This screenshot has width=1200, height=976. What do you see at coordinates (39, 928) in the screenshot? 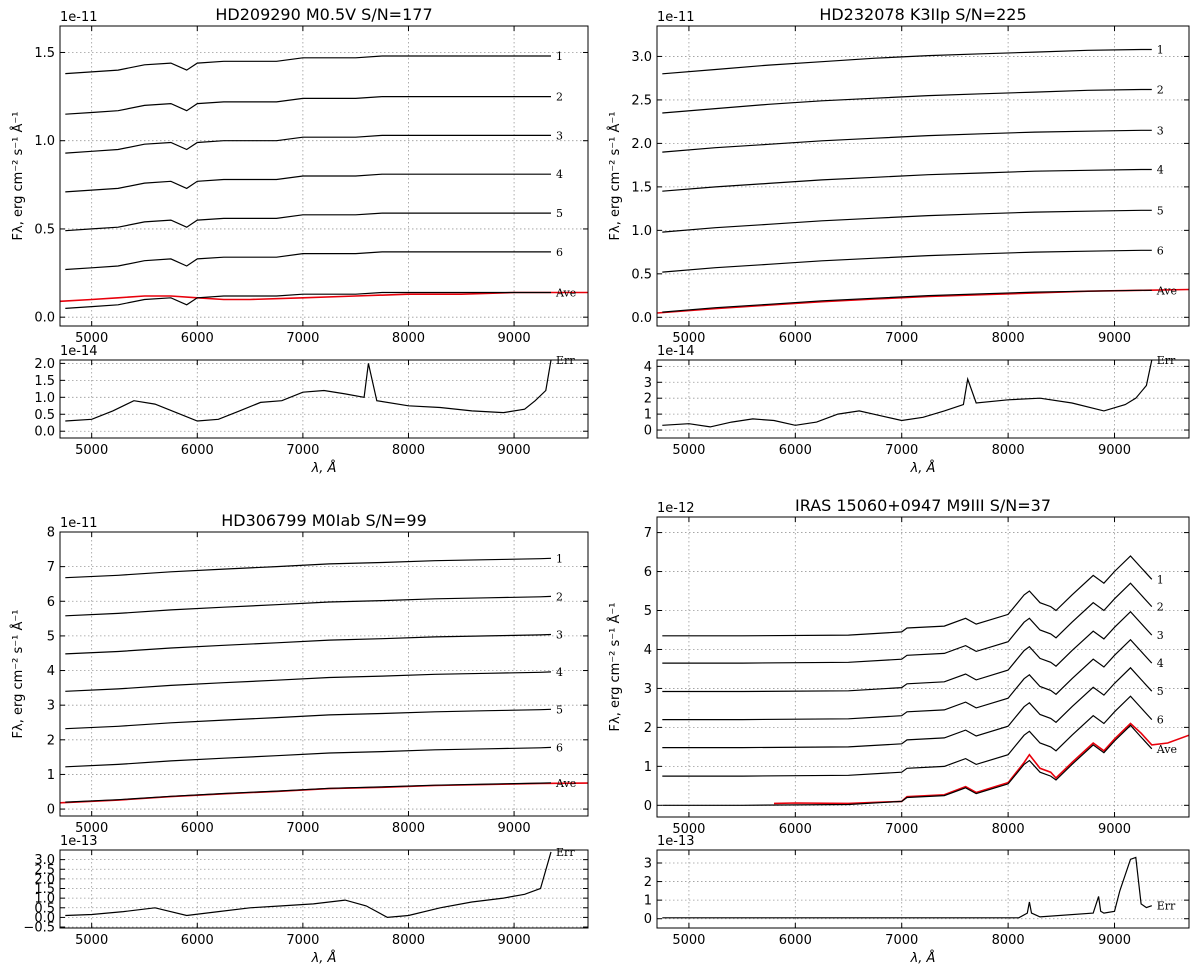
I see `y-tick-label: −0.5` at bounding box center [39, 928].